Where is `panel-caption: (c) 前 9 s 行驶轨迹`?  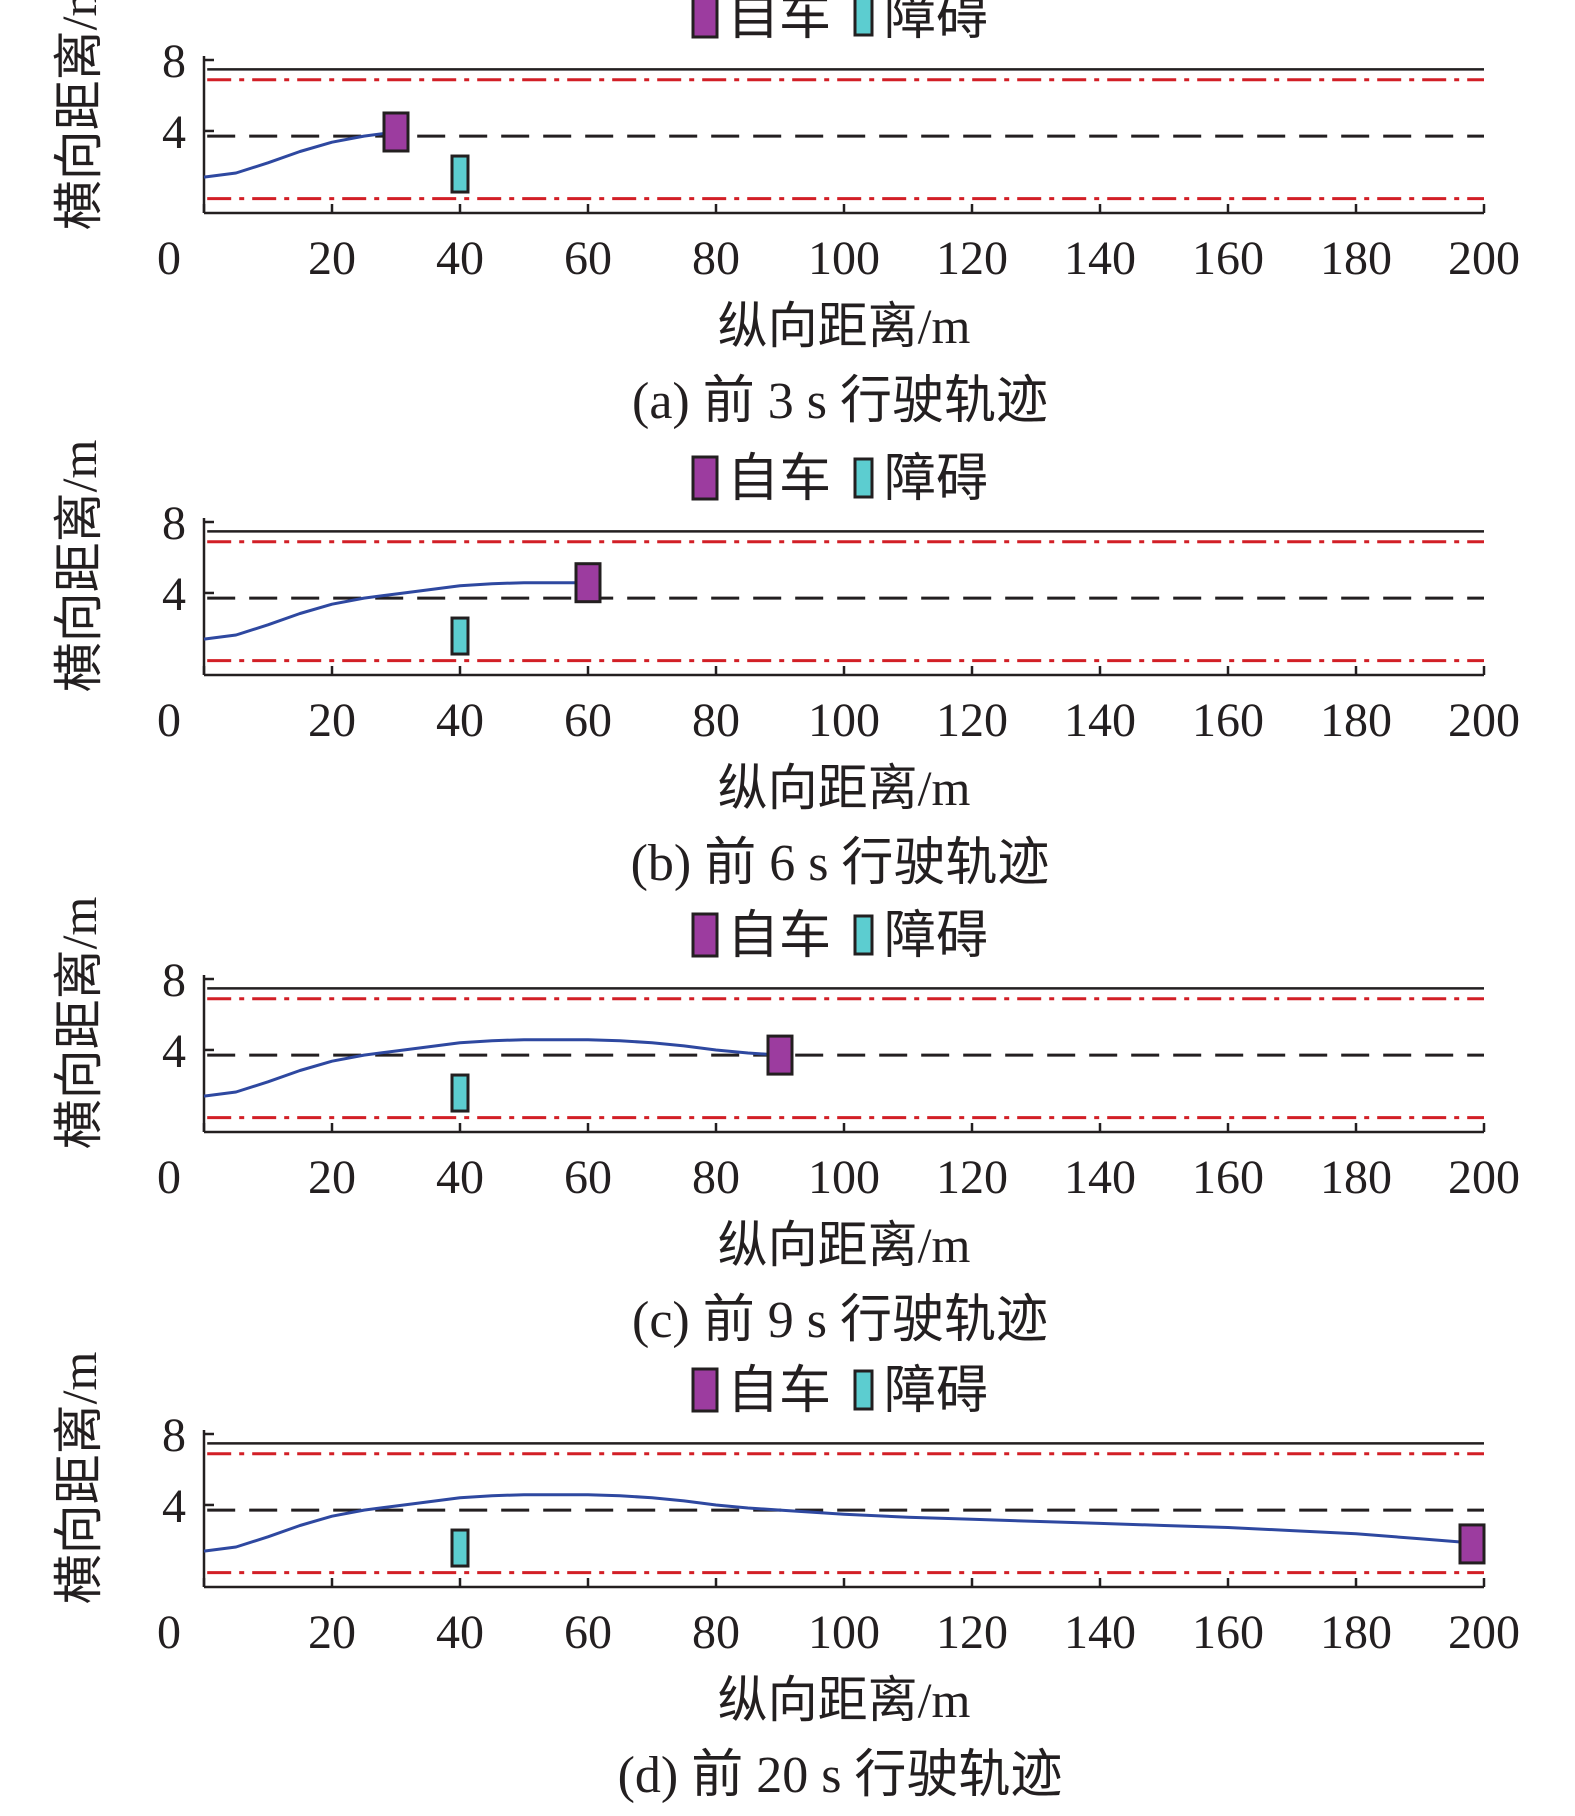 panel-caption: (c) 前 9 s 行驶轨迹 is located at coordinates (840, 1320).